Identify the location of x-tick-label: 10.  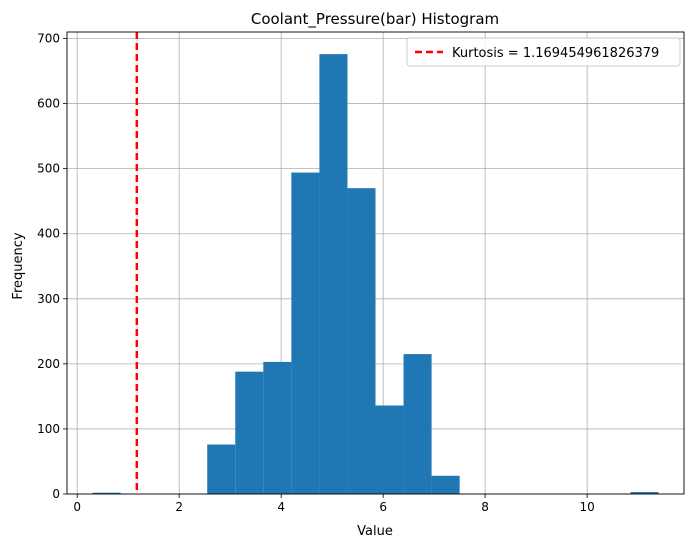
(586, 507).